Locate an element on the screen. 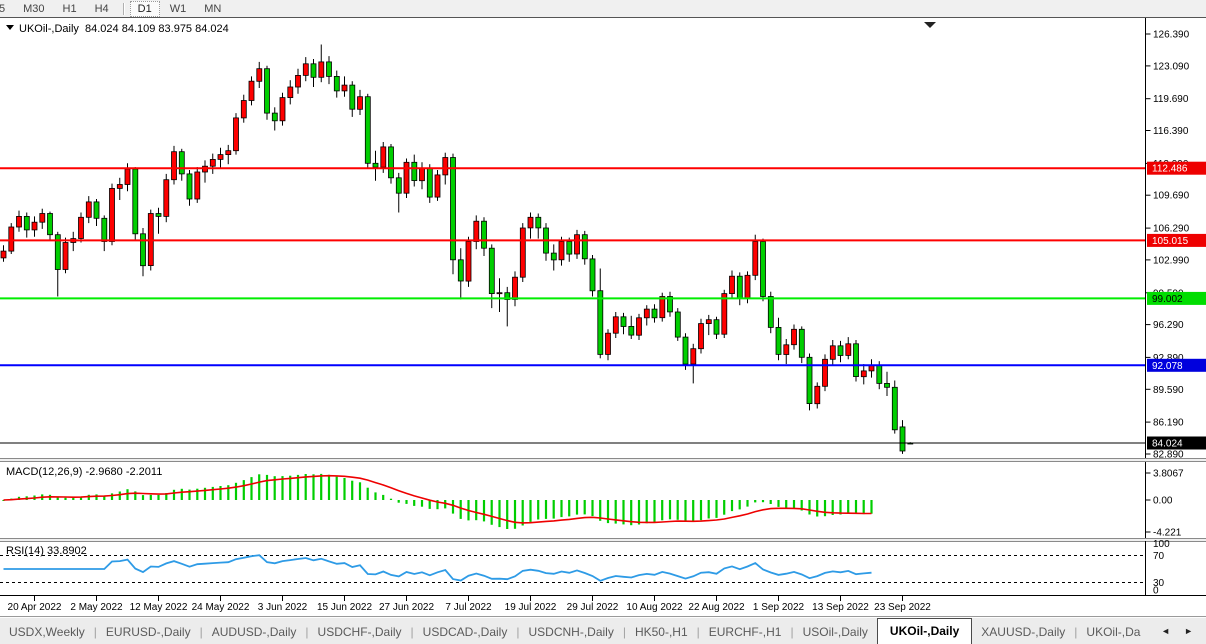 Image resolution: width=1206 pixels, height=644 pixels. timeframe-button-mn: MN is located at coordinates (213, 8).